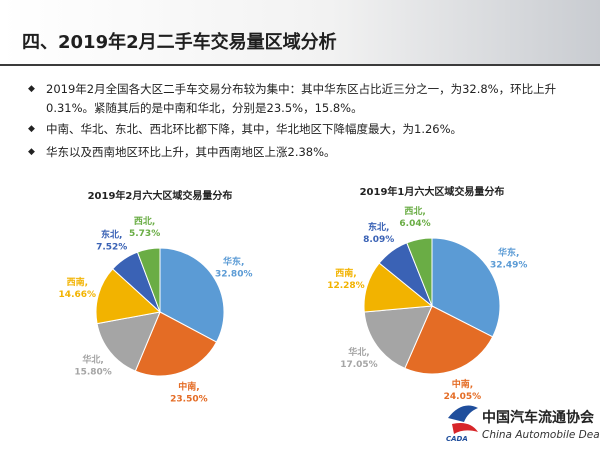  I want to click on chart-title: 2019年1月六大区域交易量分布, so click(432, 191).